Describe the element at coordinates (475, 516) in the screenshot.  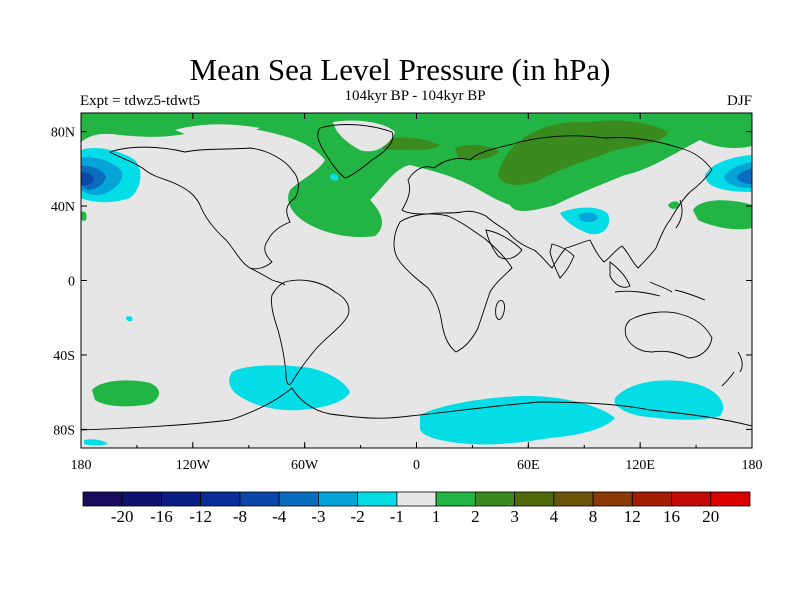
I see `colorbar-label: 2` at that location.